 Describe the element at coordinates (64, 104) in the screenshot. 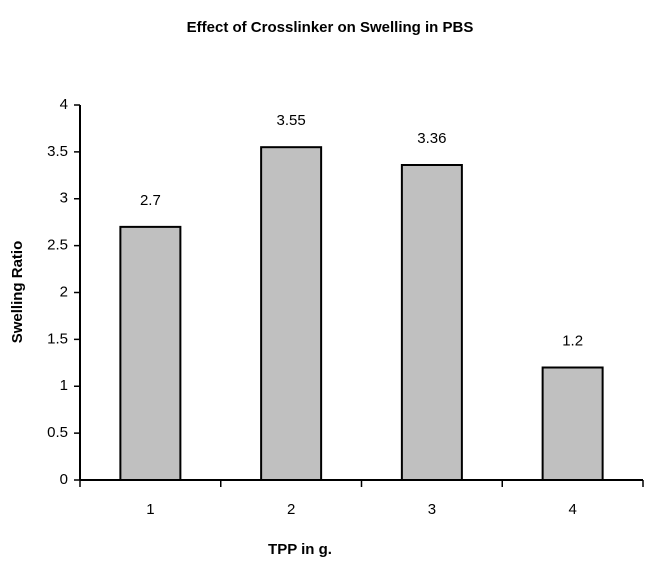

I see `y-tick-label: 4` at that location.